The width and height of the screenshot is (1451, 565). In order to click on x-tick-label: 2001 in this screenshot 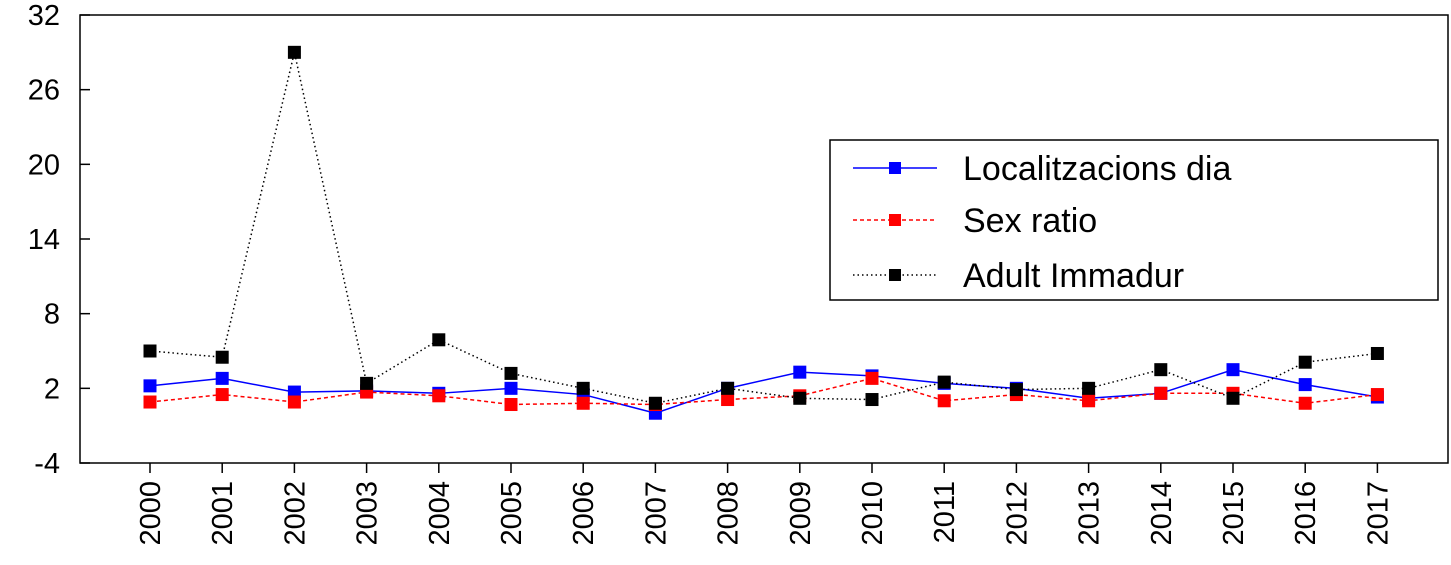, I will do `click(223, 513)`.